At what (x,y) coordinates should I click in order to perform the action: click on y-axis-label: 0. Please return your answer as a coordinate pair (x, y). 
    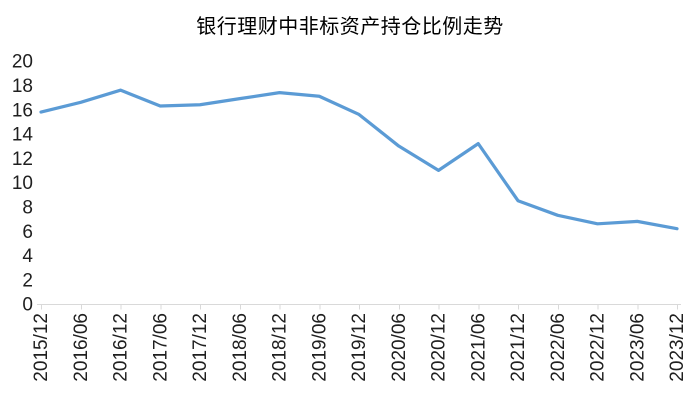
    Looking at the image, I should click on (27, 305).